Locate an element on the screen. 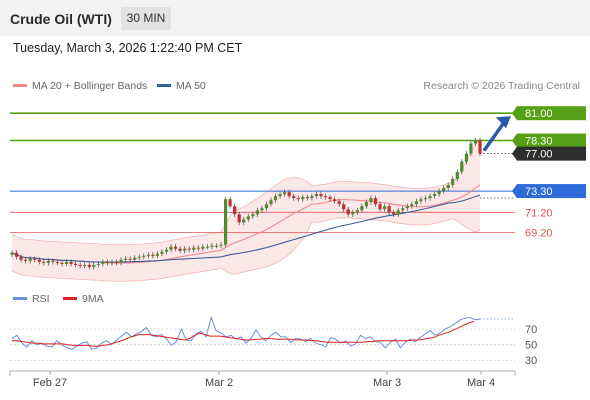 The image size is (590, 400). level-label-77-00: 77.00 is located at coordinates (539, 155).